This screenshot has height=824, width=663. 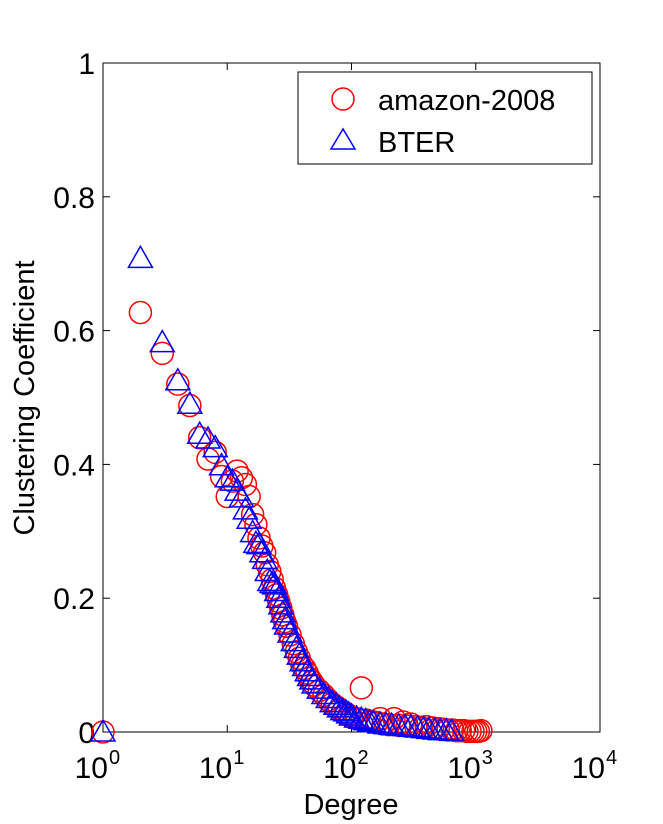 What do you see at coordinates (487, 758) in the screenshot?
I see `x-tick-exponent: 3` at bounding box center [487, 758].